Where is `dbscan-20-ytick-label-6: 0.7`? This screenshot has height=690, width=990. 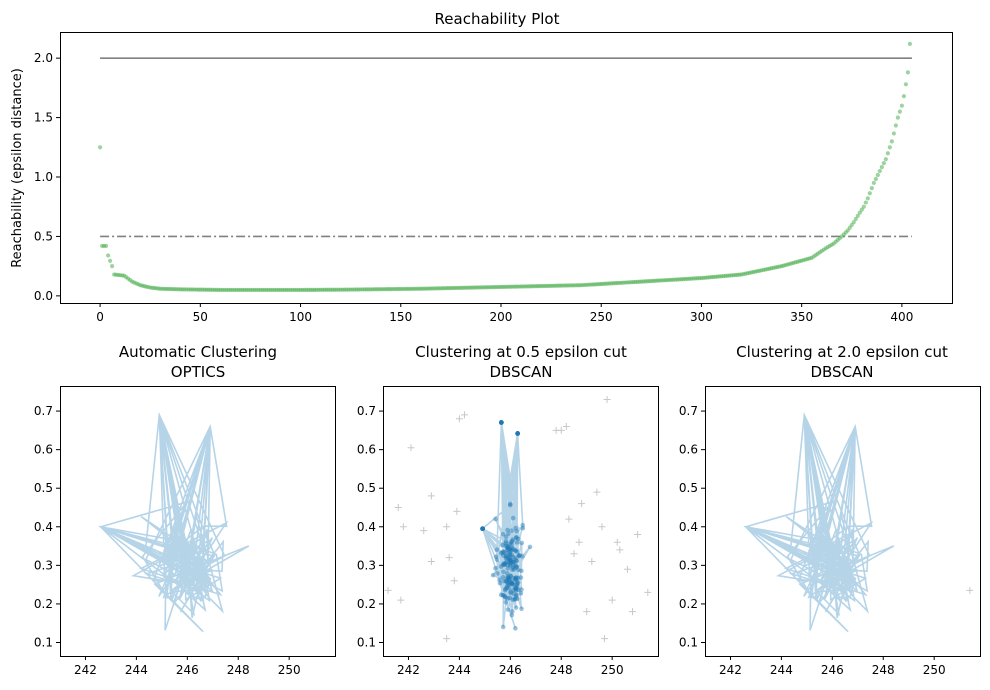 dbscan-20-ytick-label-6: 0.7 is located at coordinates (688, 411).